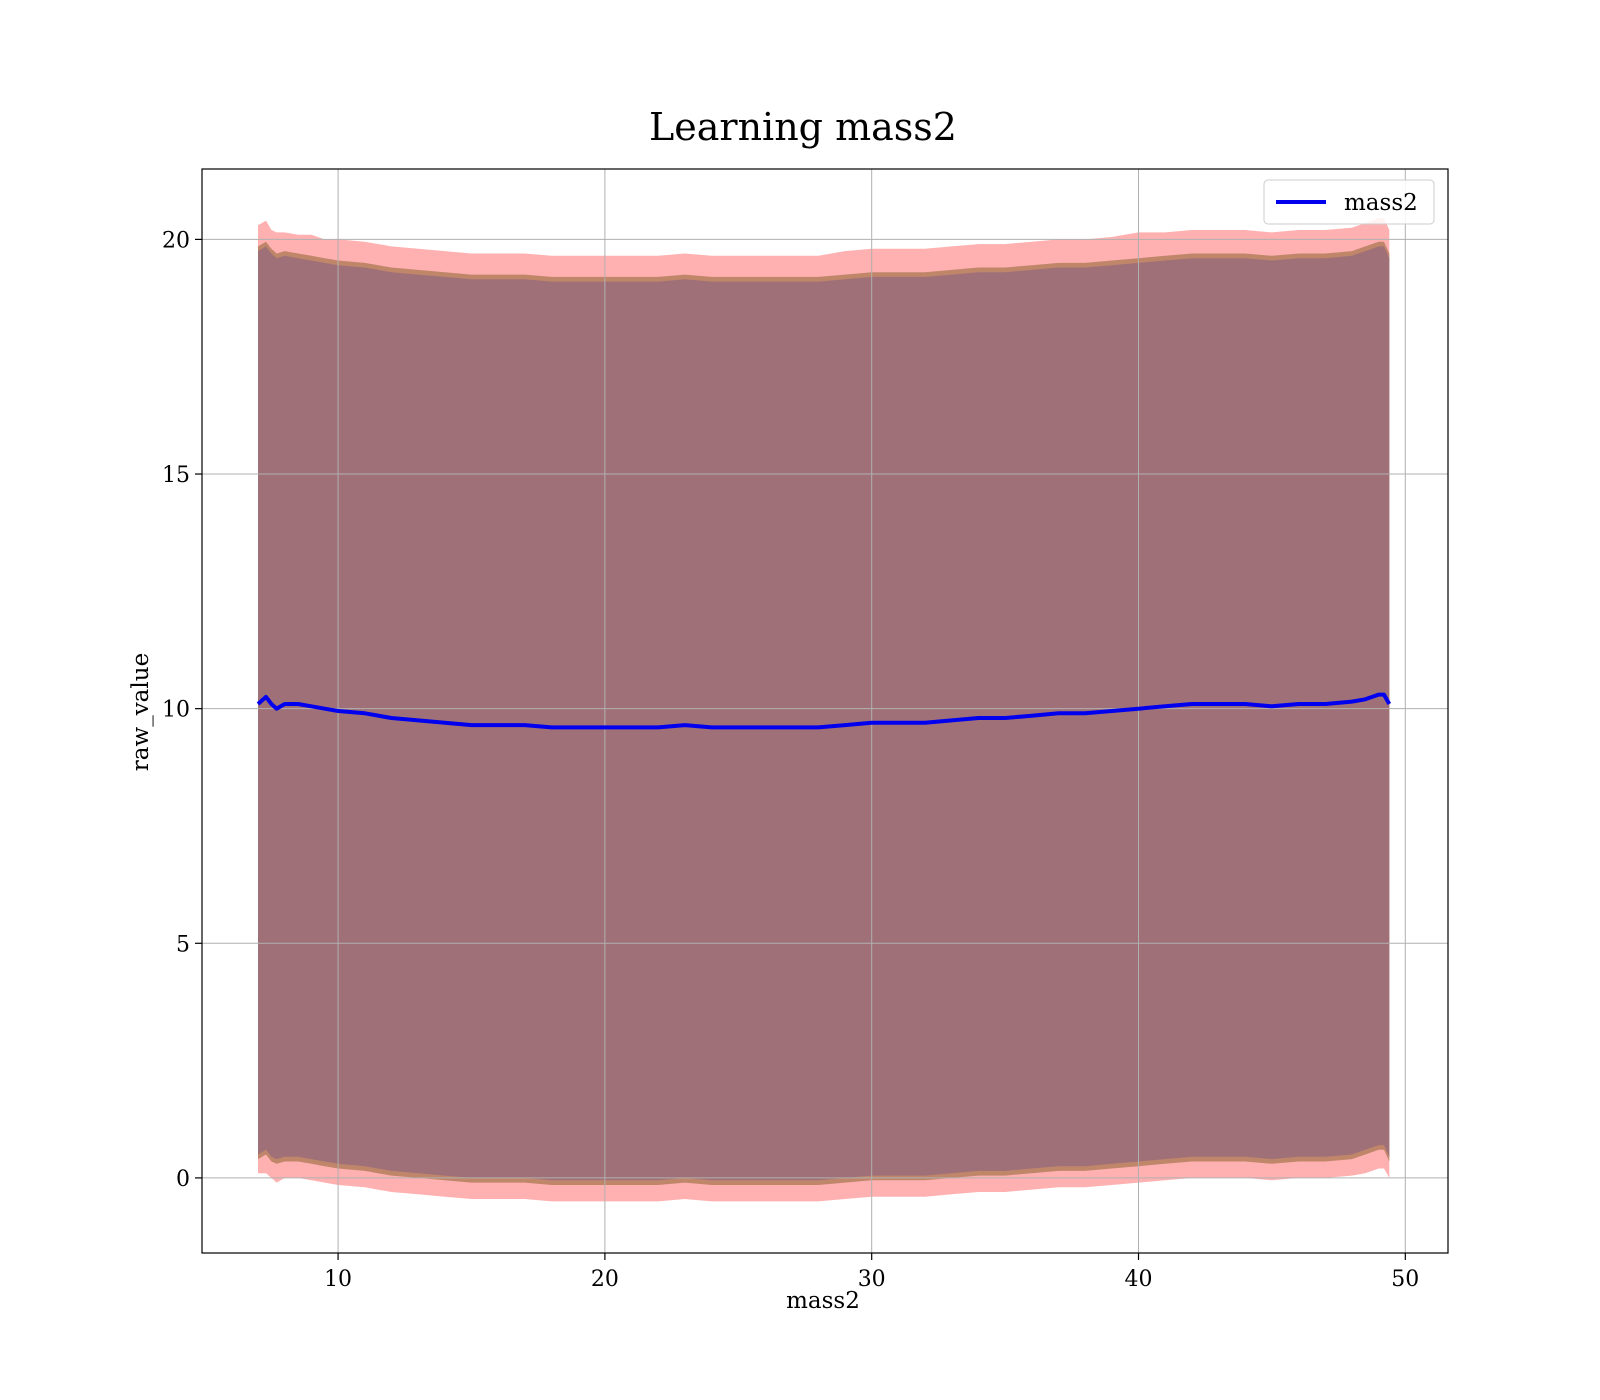 The height and width of the screenshot is (1400, 1600). Describe the element at coordinates (823, 1301) in the screenshot. I see `x-axis-label: mass2` at that location.